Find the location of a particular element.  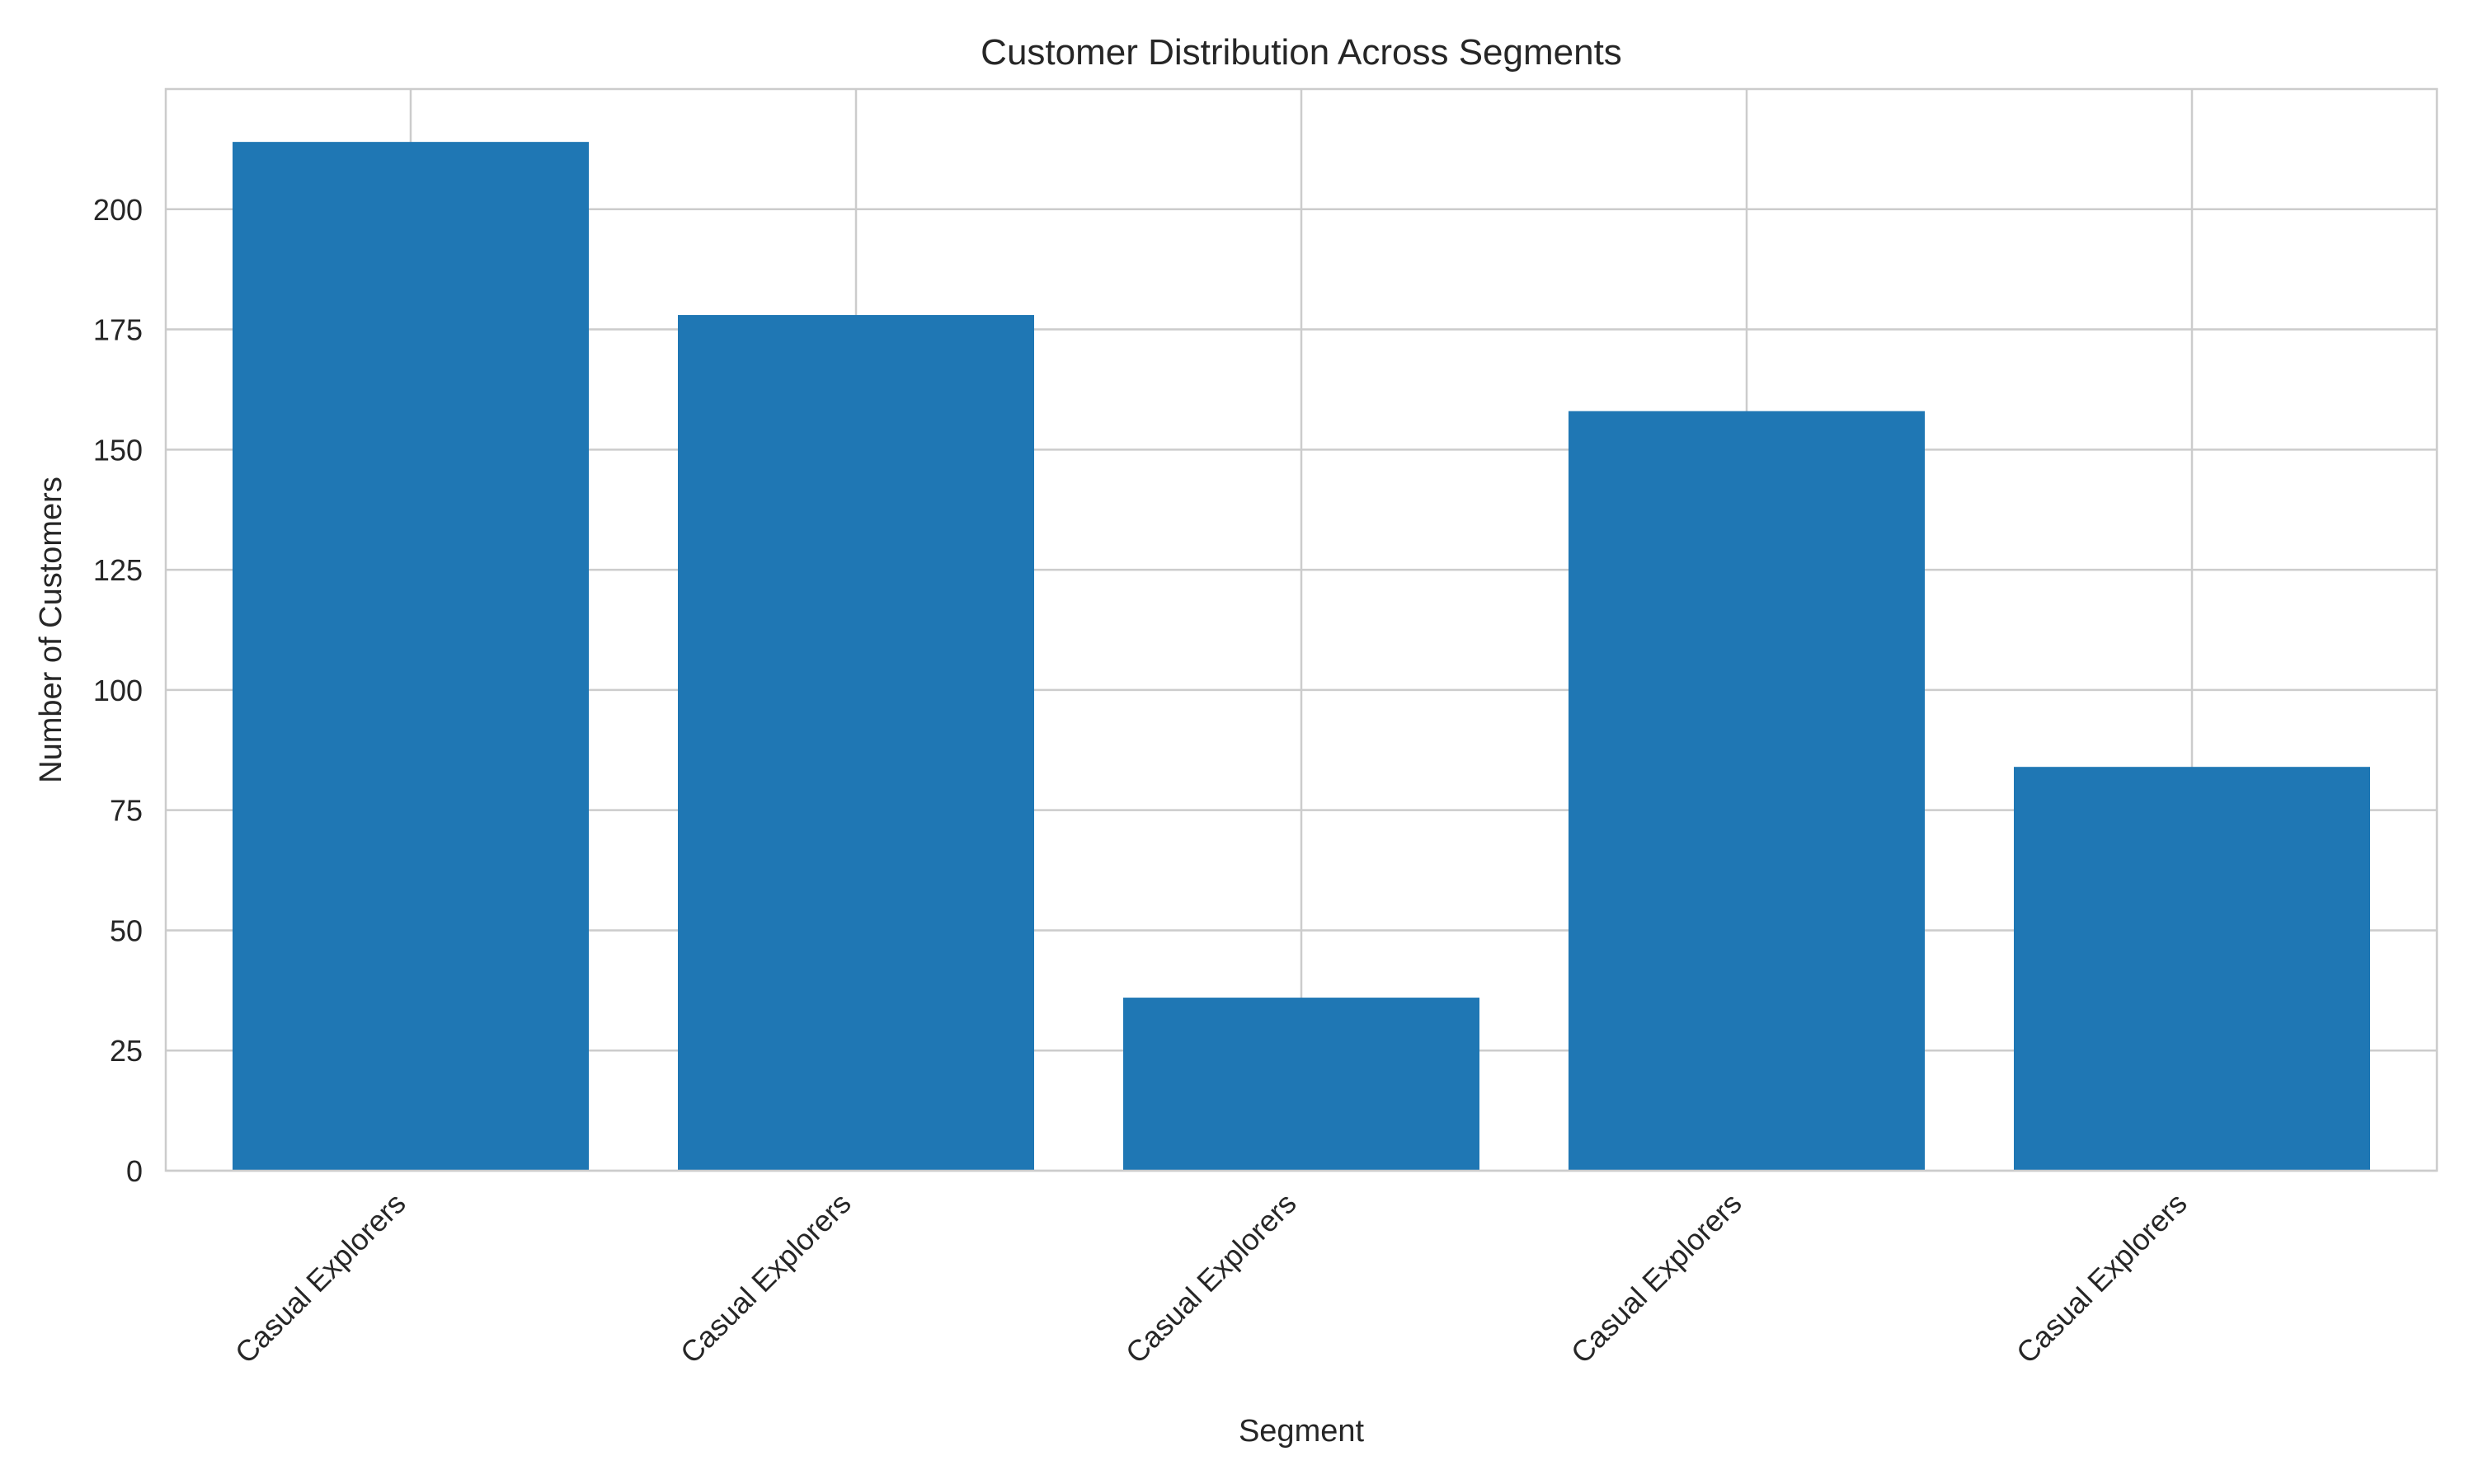

y-tick-label: 25 is located at coordinates (126, 1051).